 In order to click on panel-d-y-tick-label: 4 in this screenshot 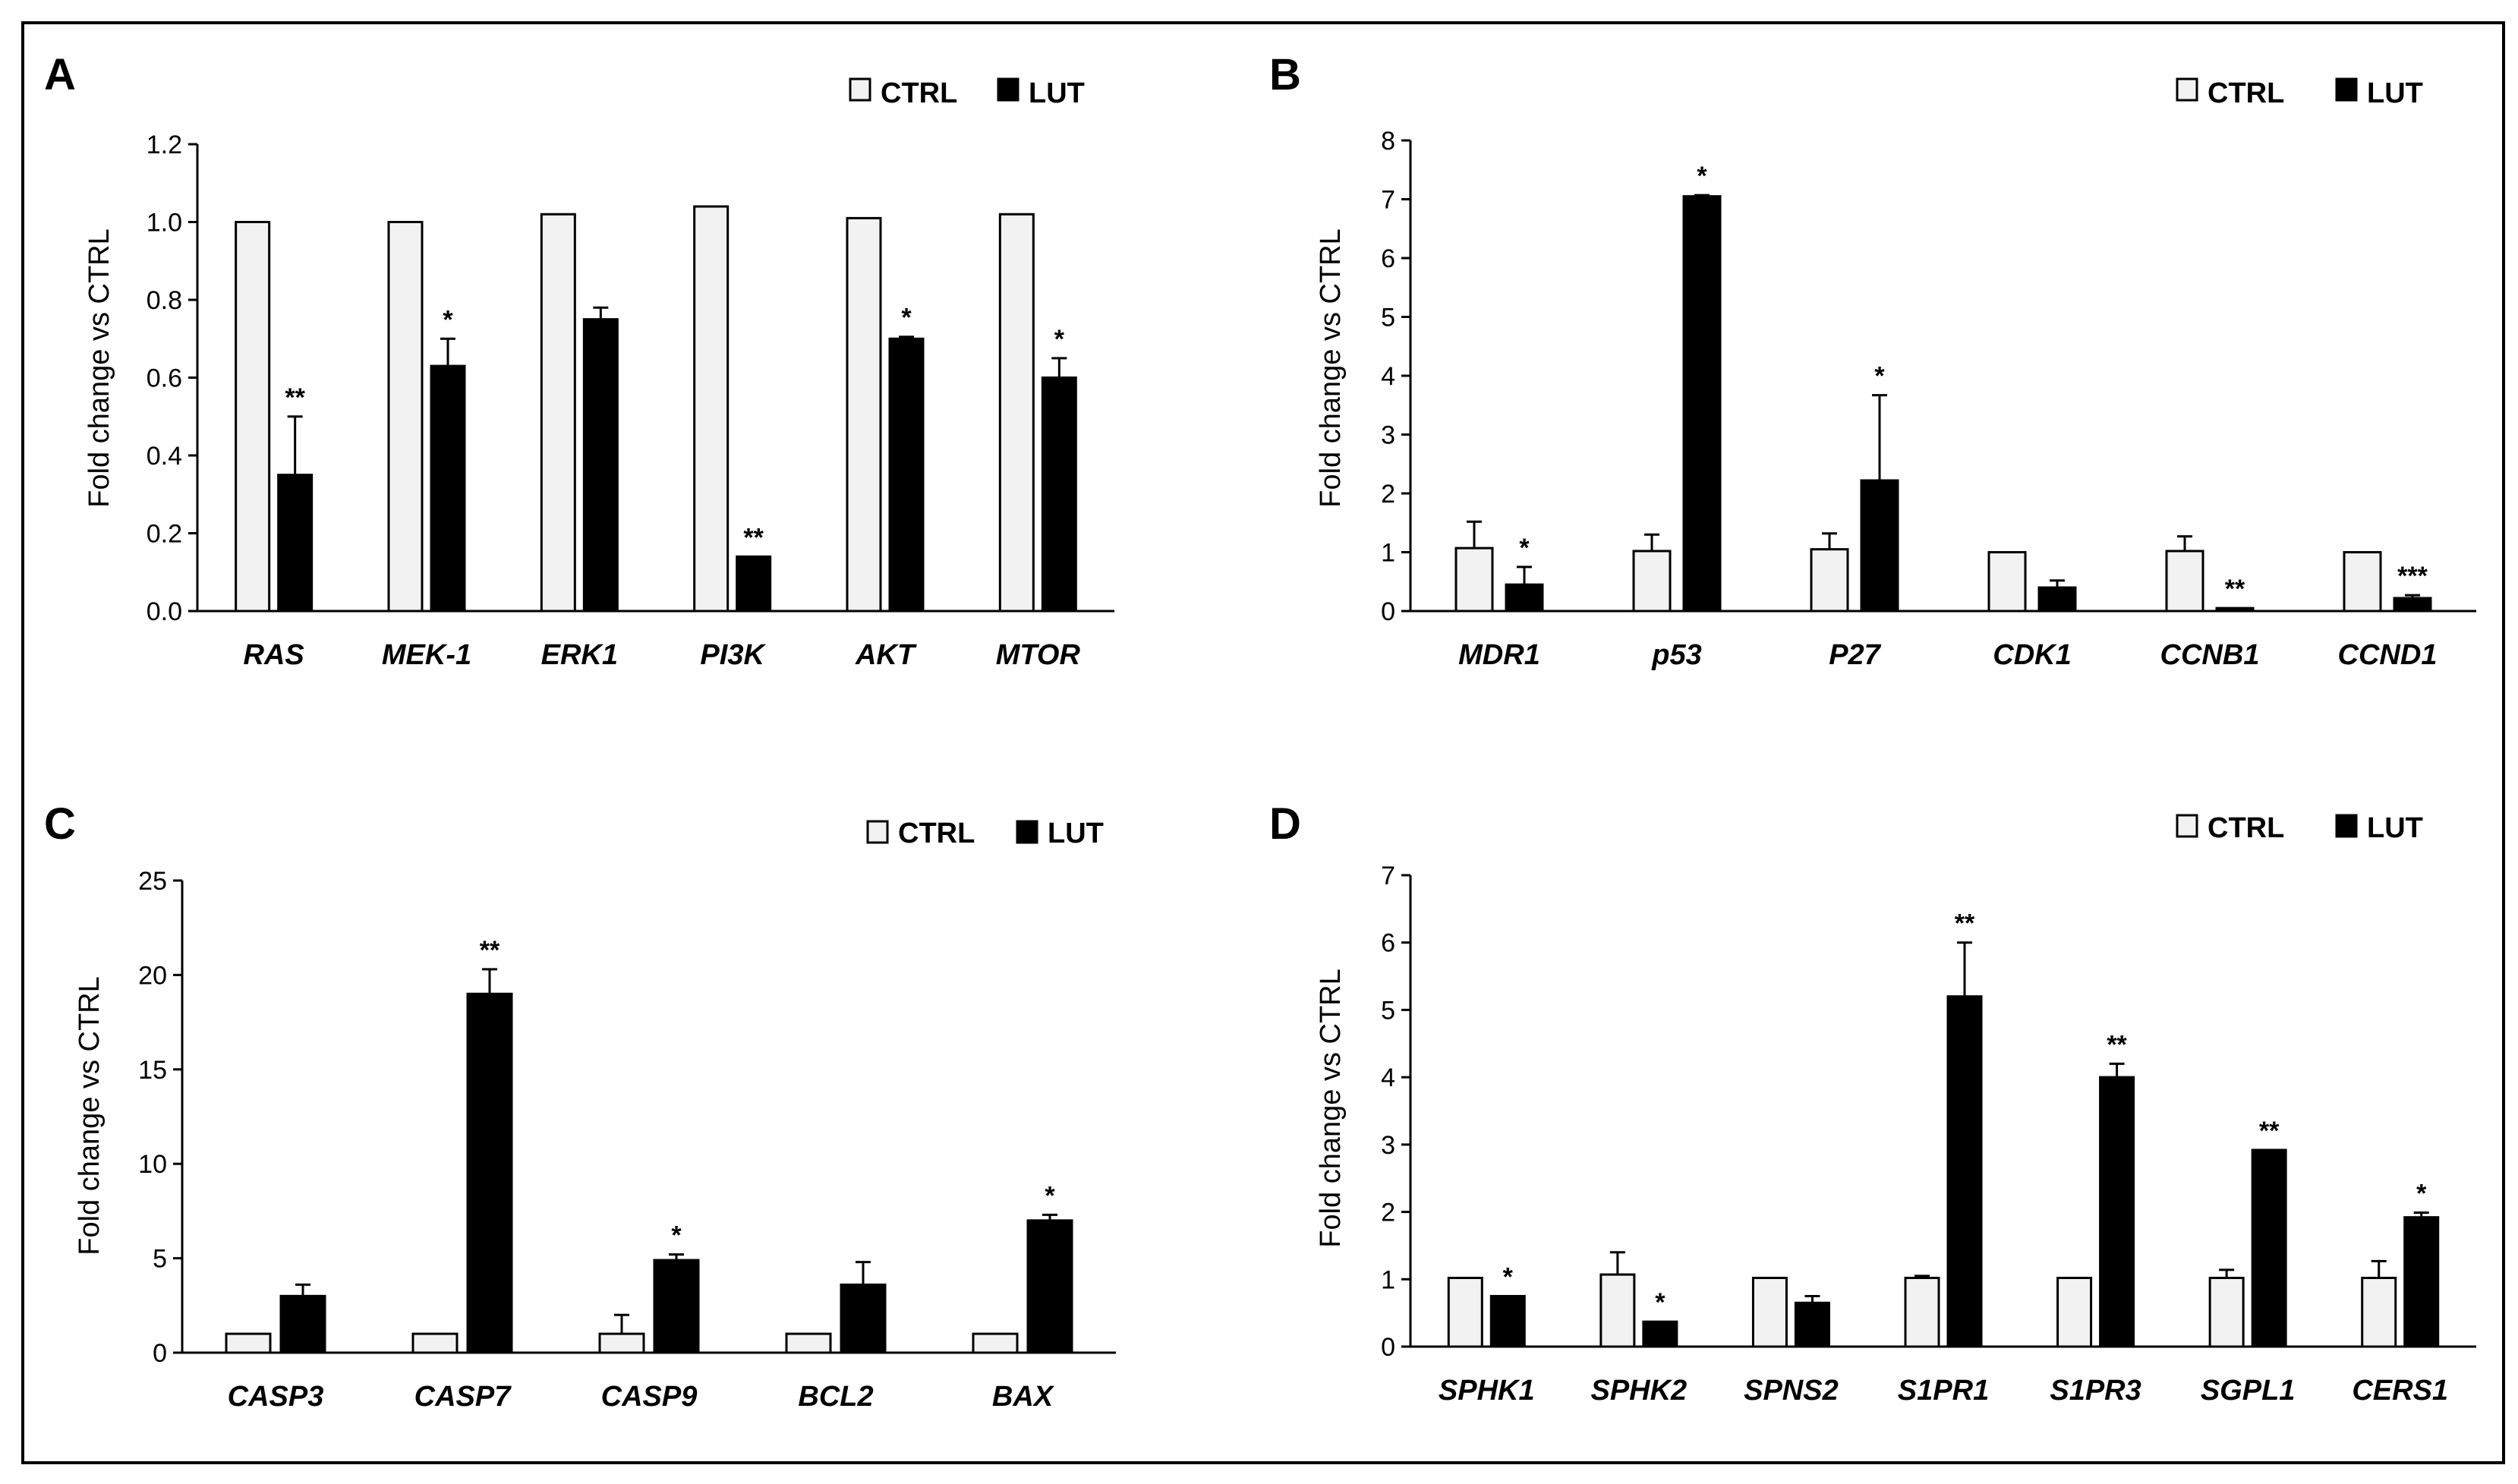, I will do `click(1388, 1077)`.